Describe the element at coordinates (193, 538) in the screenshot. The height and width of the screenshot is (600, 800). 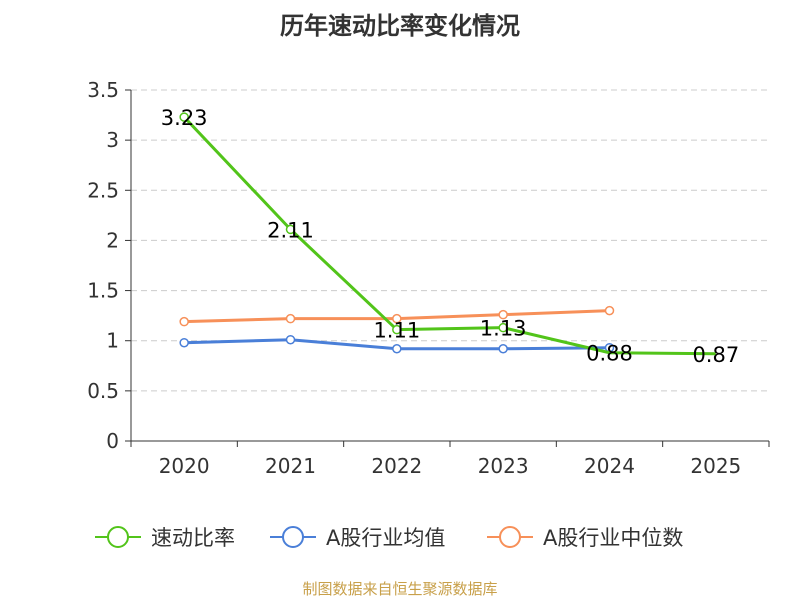
I see `legend-label: 速动比率` at that location.